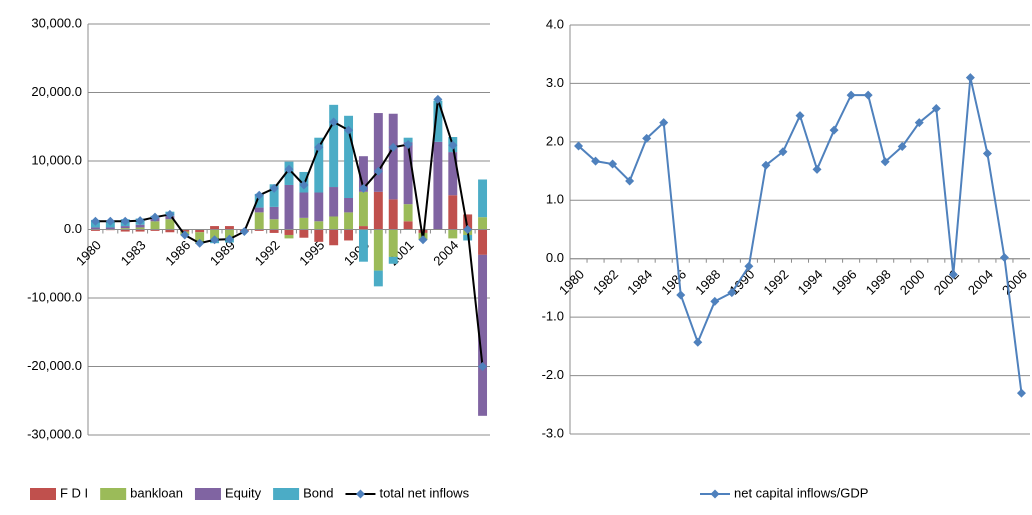 The width and height of the screenshot is (1032, 515). What do you see at coordinates (311, 252) in the screenshot?
I see `x-tick-label: 1995` at bounding box center [311, 252].